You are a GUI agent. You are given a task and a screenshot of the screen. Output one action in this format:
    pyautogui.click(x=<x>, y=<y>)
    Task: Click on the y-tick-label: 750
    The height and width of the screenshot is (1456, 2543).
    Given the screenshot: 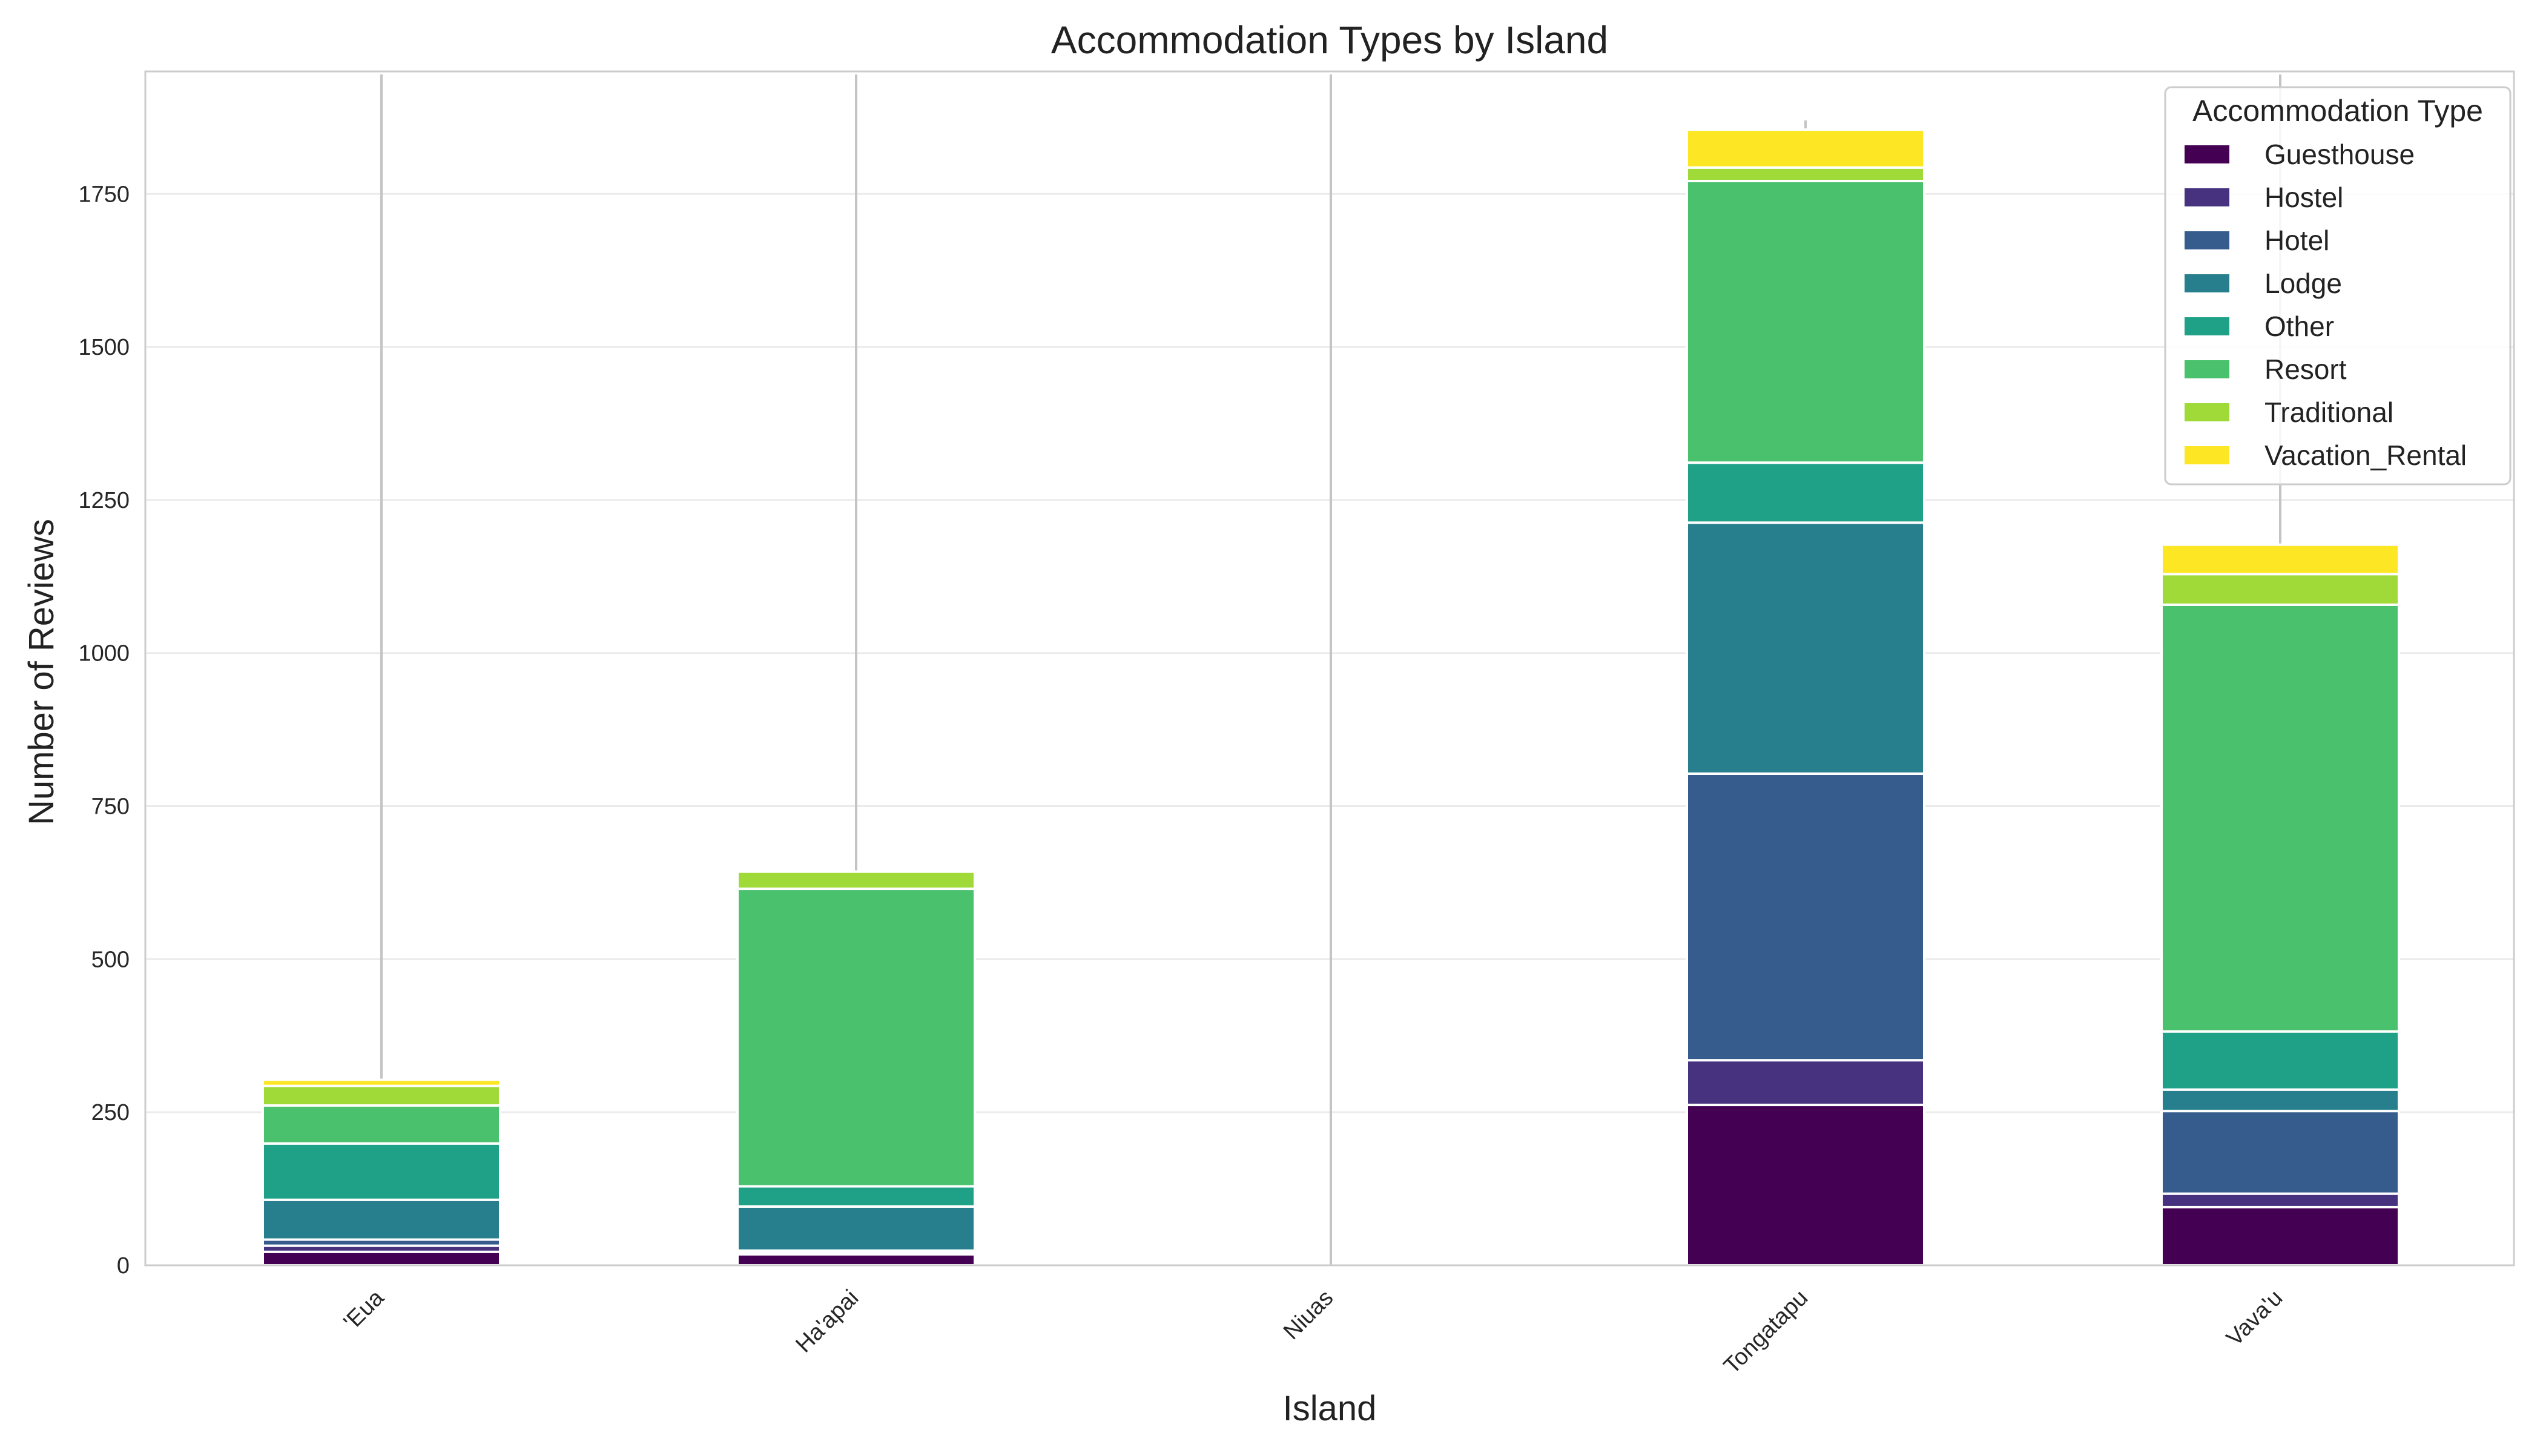 What is the action you would take?
    pyautogui.click(x=110, y=807)
    